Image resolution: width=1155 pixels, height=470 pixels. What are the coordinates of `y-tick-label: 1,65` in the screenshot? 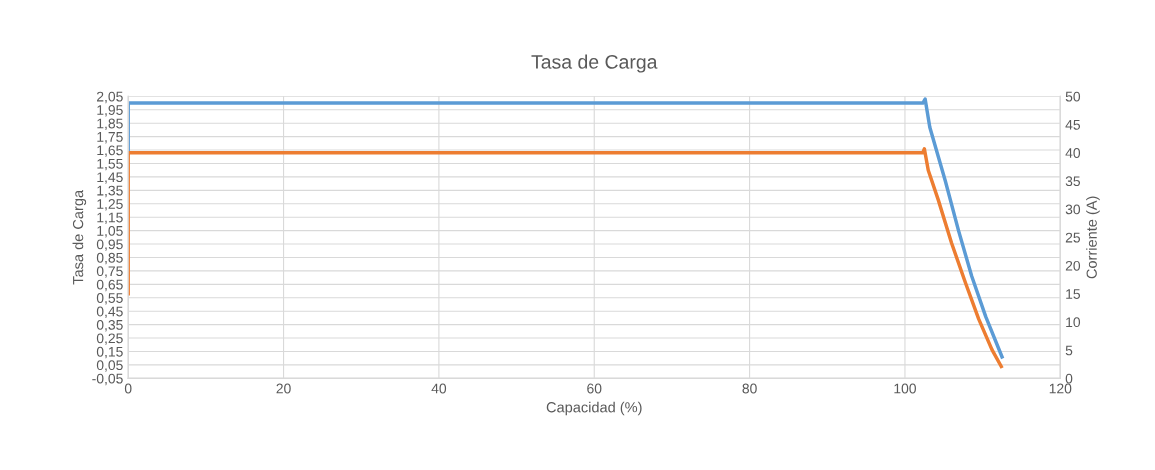 It's located at (110, 151).